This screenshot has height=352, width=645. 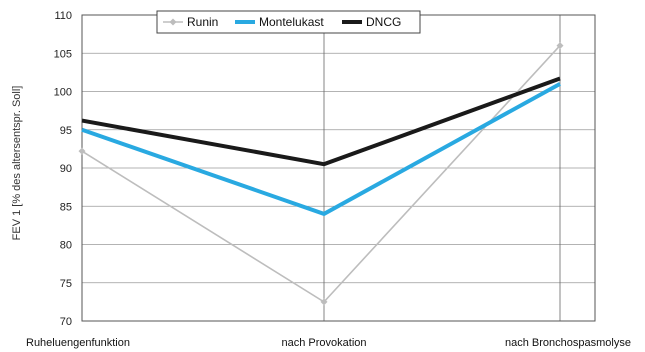 I want to click on y-tick-label: 70, so click(x=66, y=322).